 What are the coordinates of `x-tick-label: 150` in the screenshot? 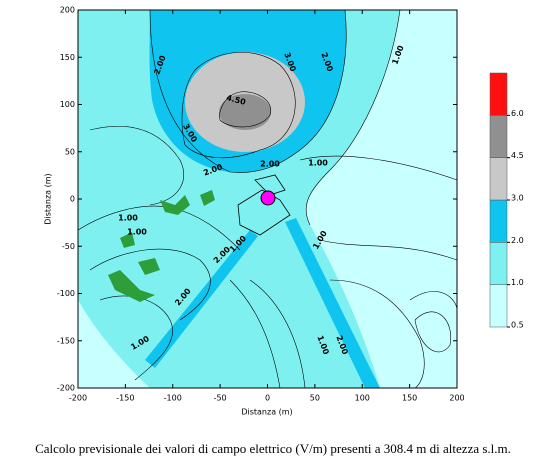 It's located at (409, 398).